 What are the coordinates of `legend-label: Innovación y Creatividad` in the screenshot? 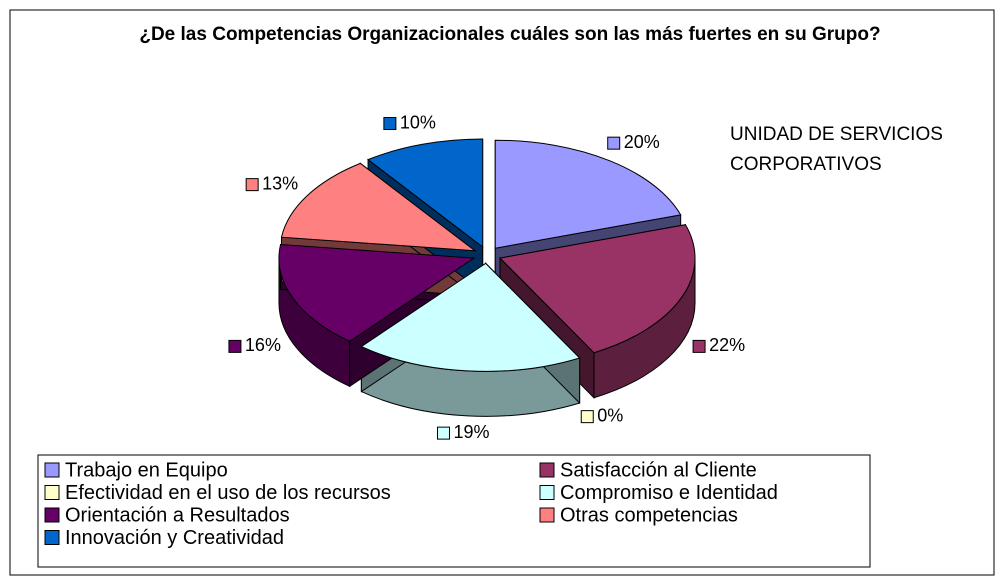 It's located at (174, 538).